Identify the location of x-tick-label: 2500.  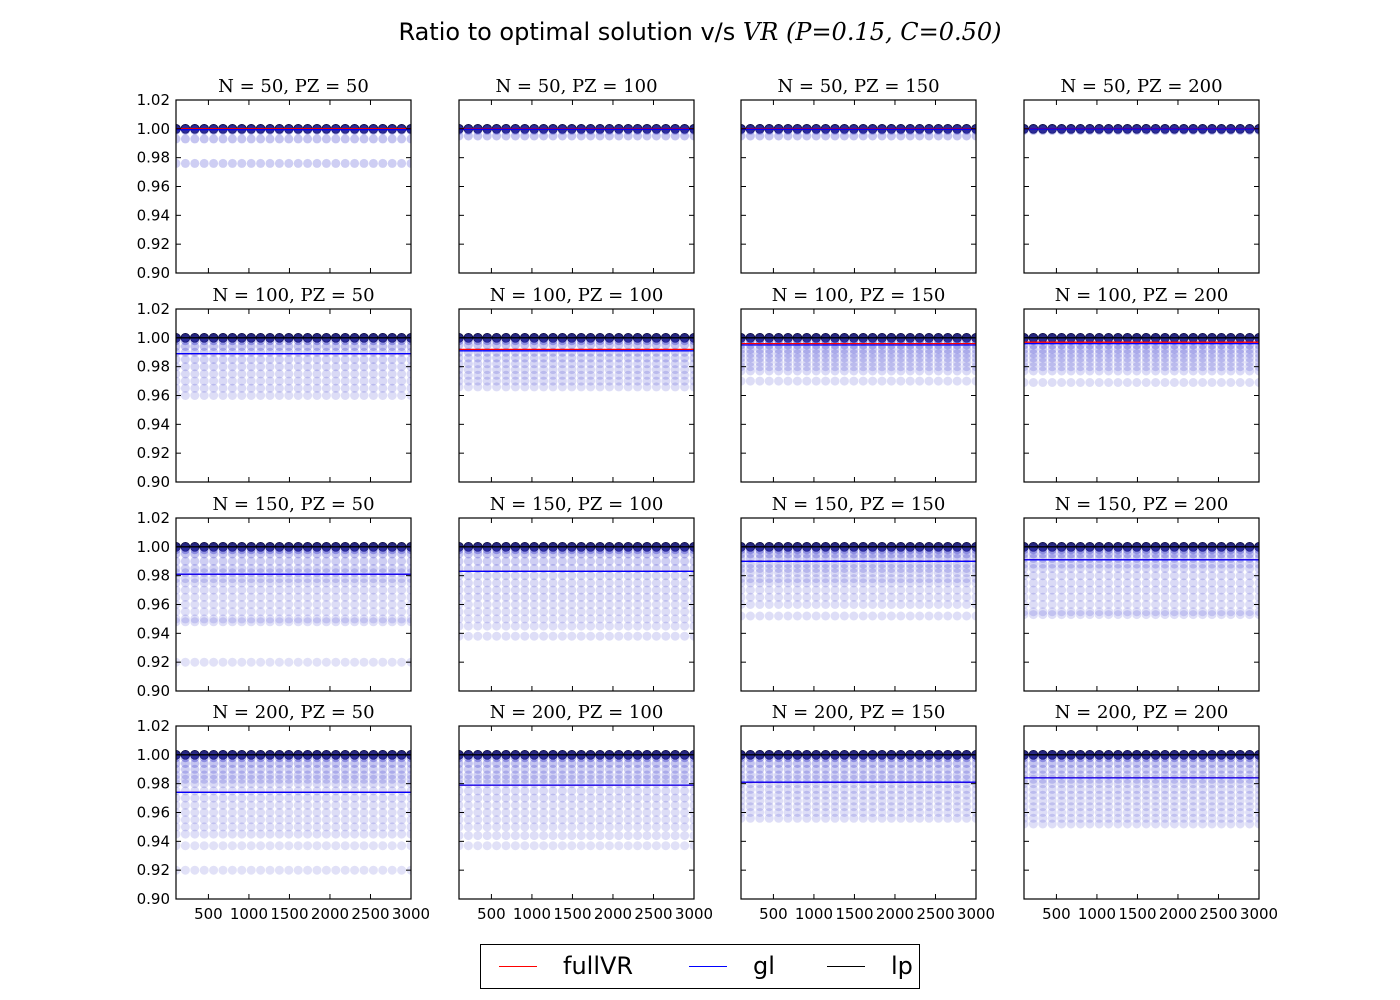
(370, 914).